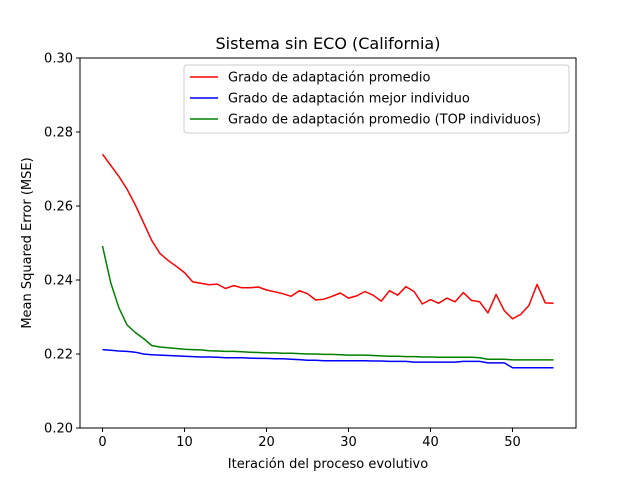 The image size is (640, 480). Describe the element at coordinates (58, 207) in the screenshot. I see `y-tick-label: 0.26` at that location.